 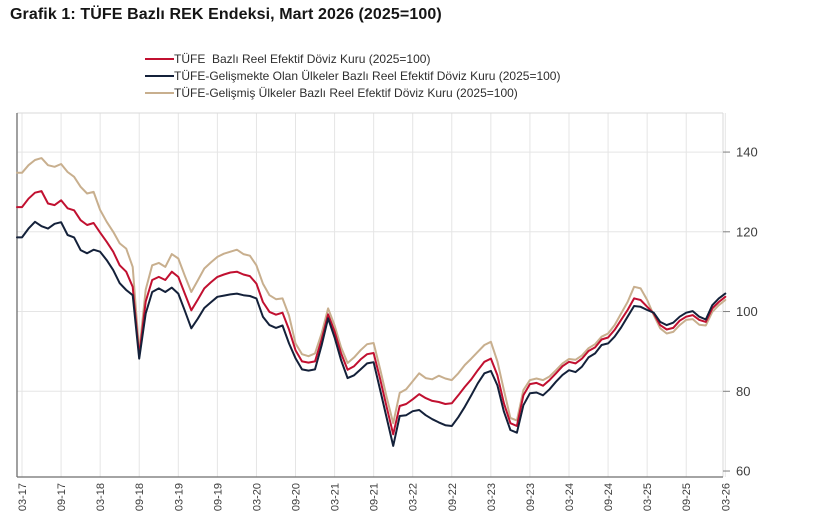 What do you see at coordinates (747, 311) in the screenshot?
I see `y-tick-label: 100` at bounding box center [747, 311].